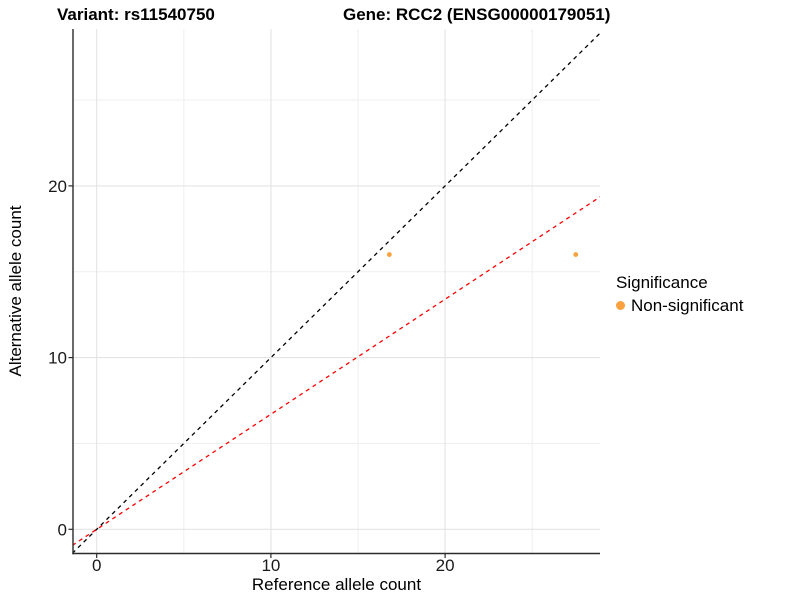 The width and height of the screenshot is (800, 600). What do you see at coordinates (57, 358) in the screenshot?
I see `y-tick-label: 10` at bounding box center [57, 358].